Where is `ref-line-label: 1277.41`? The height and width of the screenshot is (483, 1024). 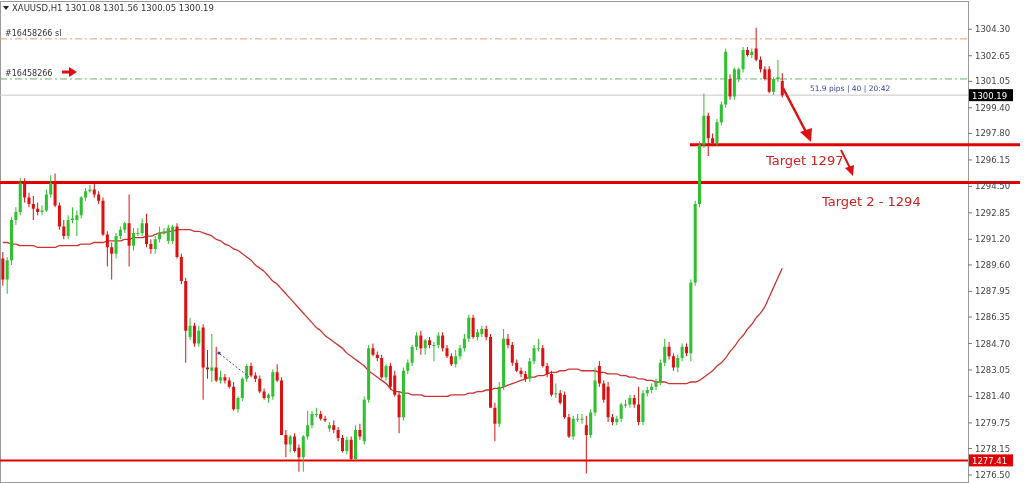
ref-line-label: 1277.41 is located at coordinates (990, 460).